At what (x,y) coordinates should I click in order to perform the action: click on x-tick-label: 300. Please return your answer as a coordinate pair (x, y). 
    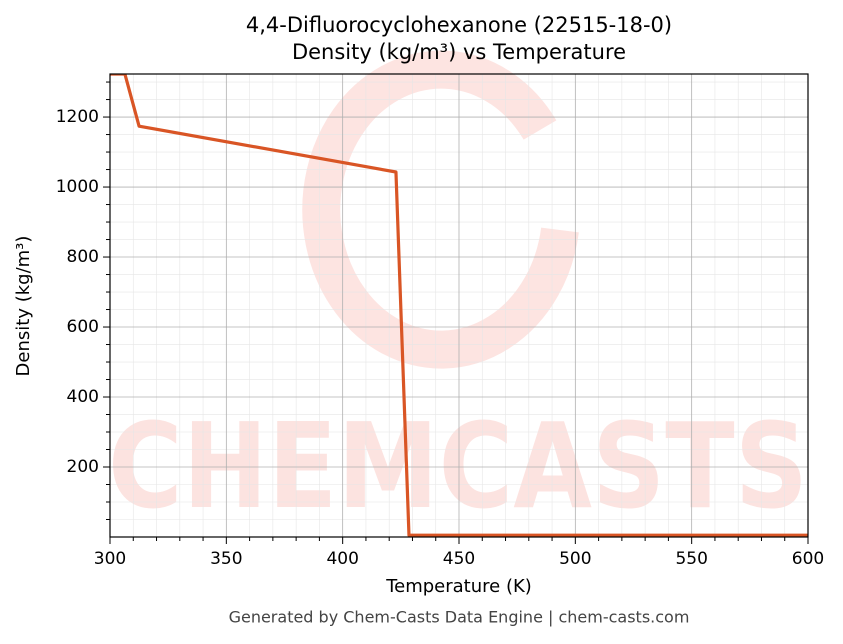
    Looking at the image, I should click on (110, 559).